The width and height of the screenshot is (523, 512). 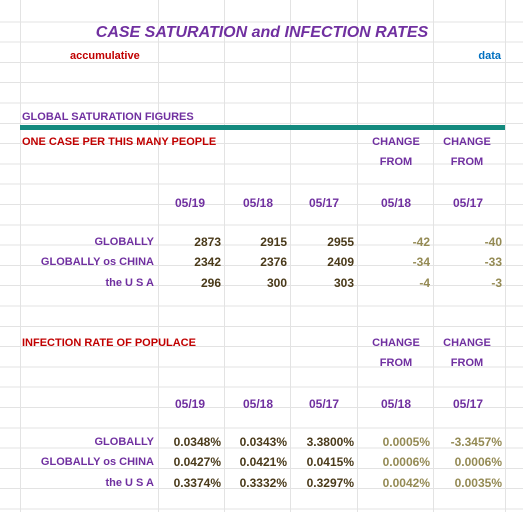 I want to click on cell-value: 2342, so click(x=207, y=262).